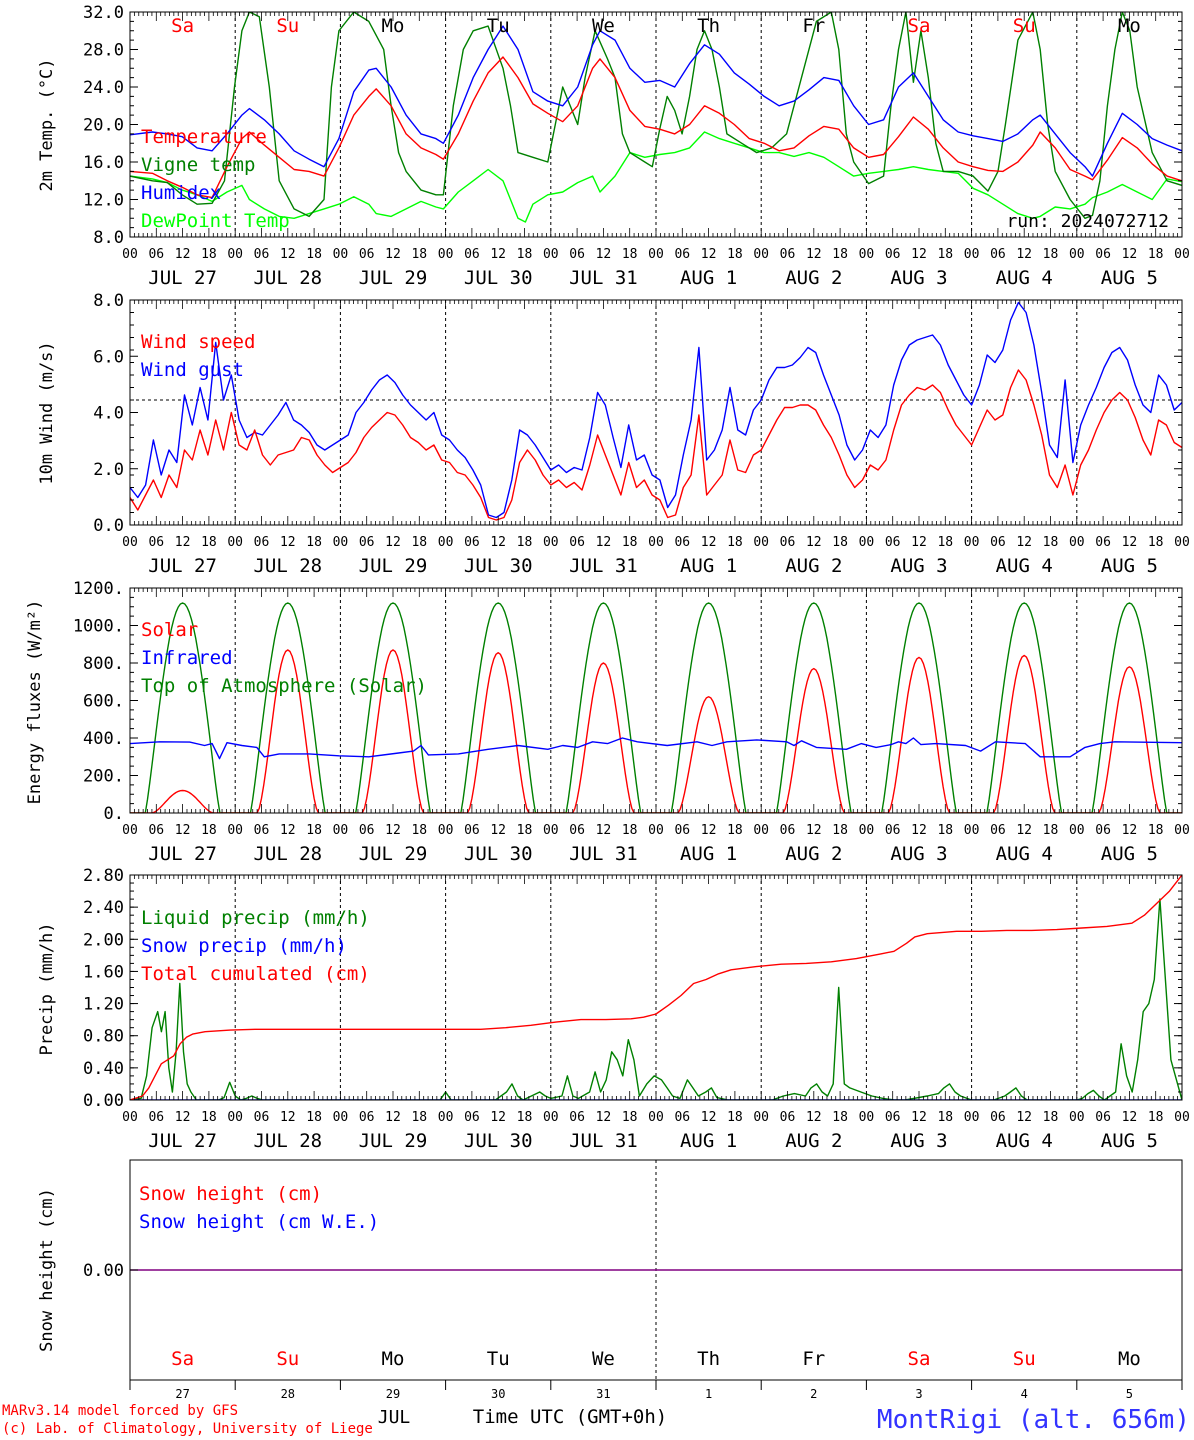 This screenshot has width=1194, height=1440. Describe the element at coordinates (1024, 1359) in the screenshot. I see `weekday-label: Su` at that location.